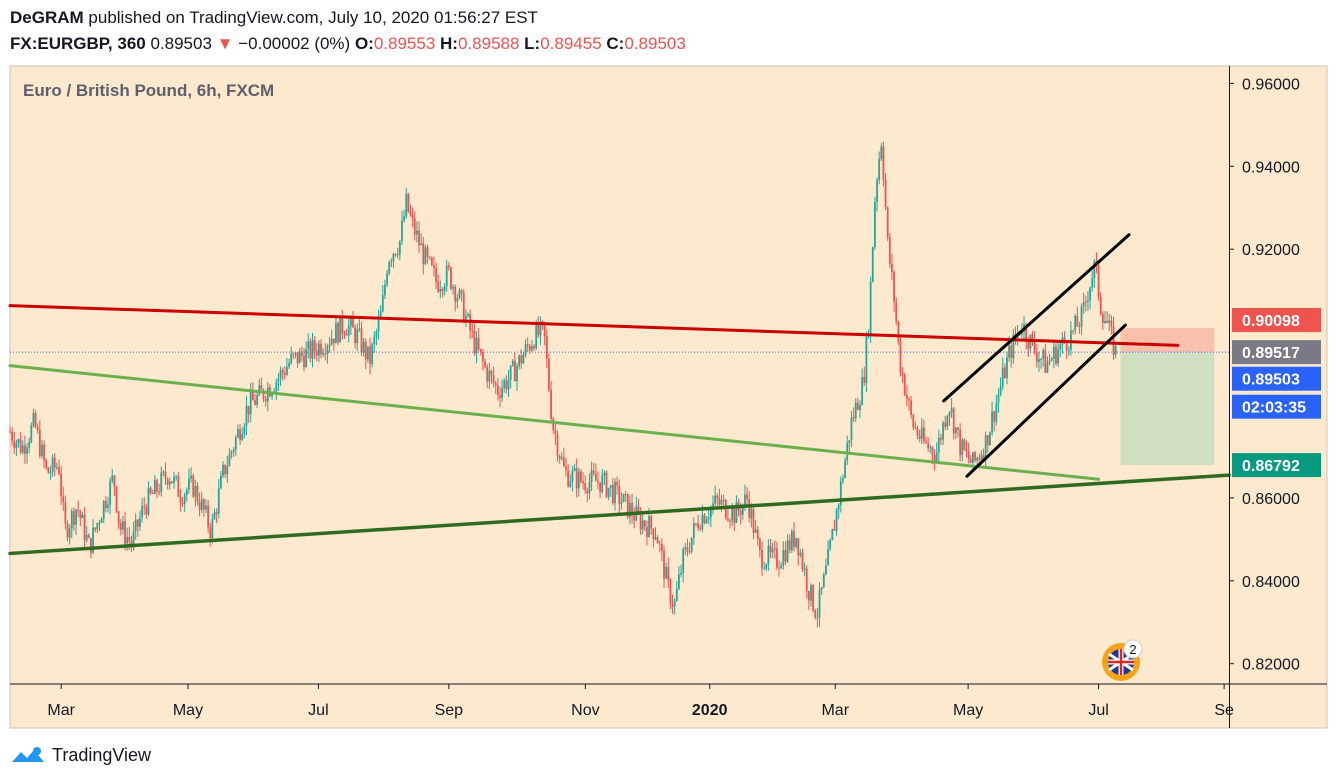  I want to click on price-tick-label: 0.84000, so click(1271, 582).